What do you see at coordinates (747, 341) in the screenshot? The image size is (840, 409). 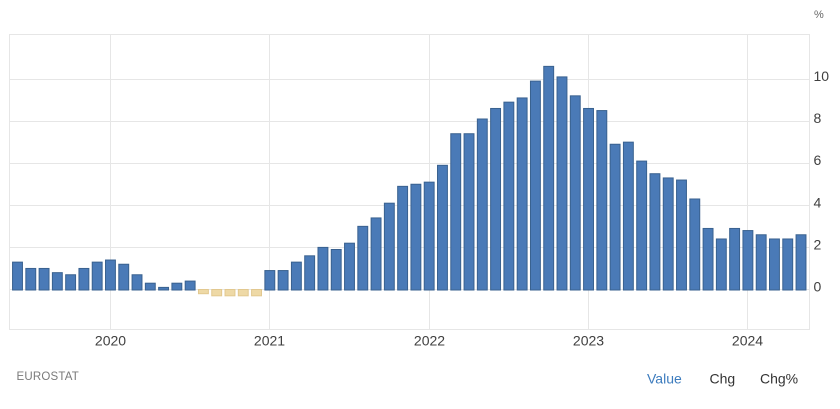 I see `svg-text: 2024` at bounding box center [747, 341].